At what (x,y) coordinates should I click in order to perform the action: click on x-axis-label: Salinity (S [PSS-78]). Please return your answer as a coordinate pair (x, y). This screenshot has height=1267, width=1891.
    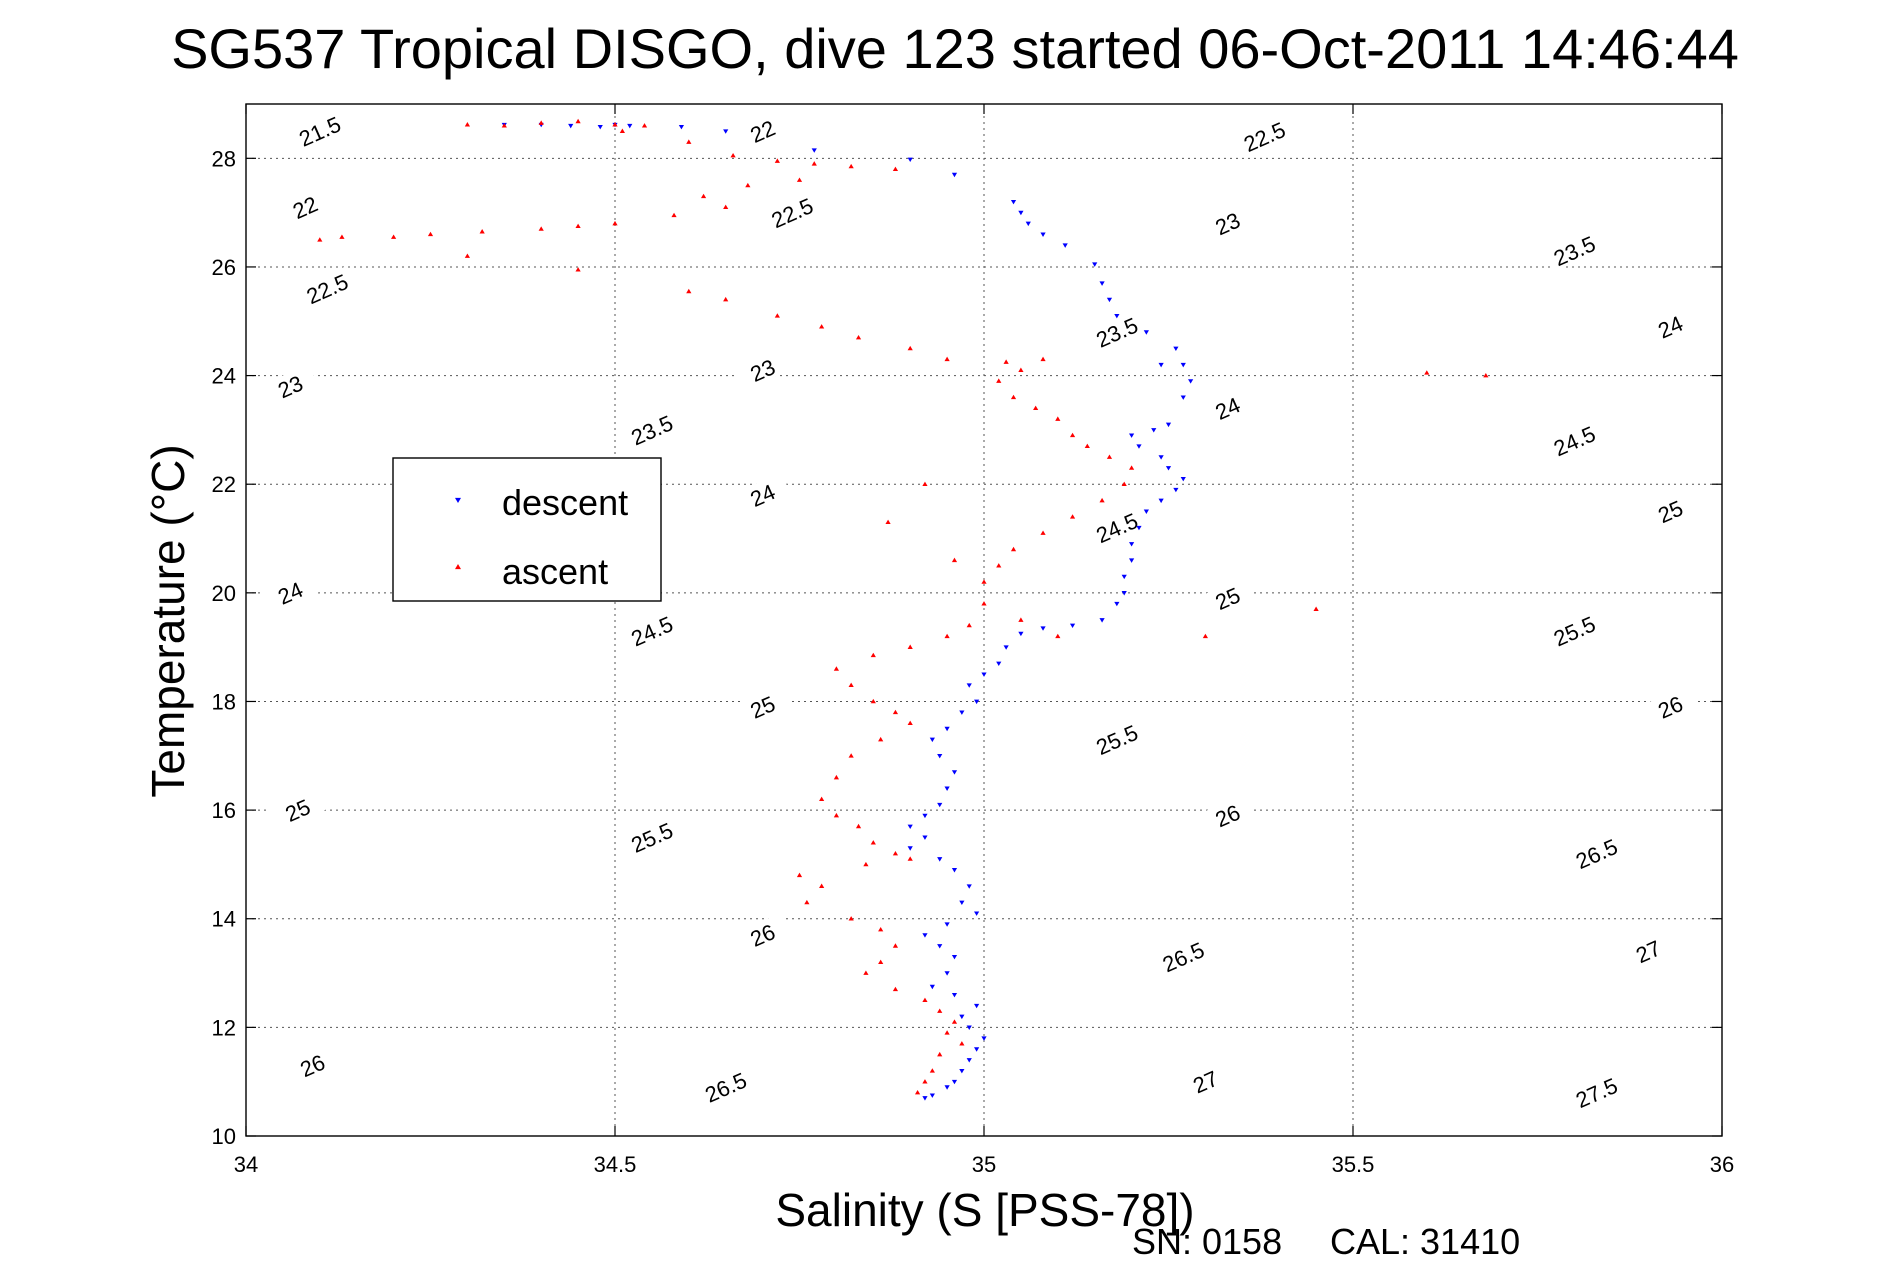
    Looking at the image, I should click on (984, 1210).